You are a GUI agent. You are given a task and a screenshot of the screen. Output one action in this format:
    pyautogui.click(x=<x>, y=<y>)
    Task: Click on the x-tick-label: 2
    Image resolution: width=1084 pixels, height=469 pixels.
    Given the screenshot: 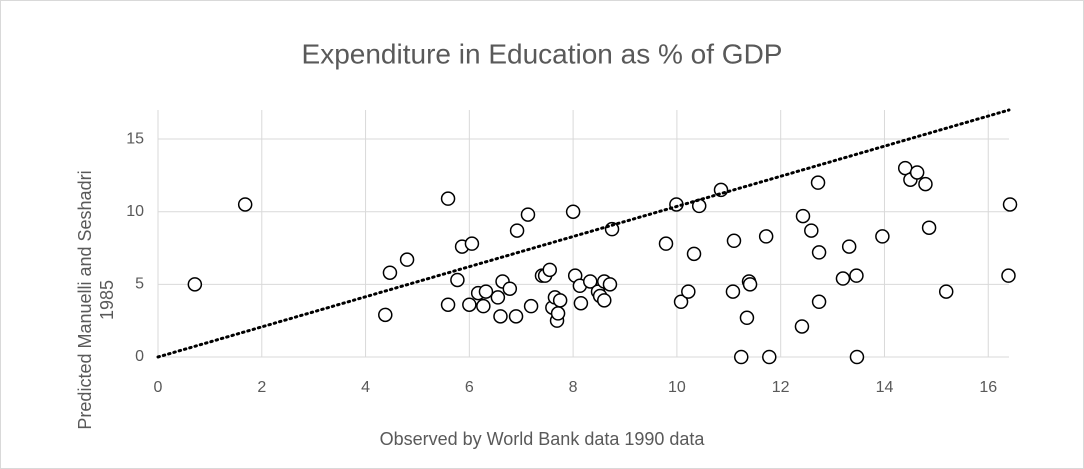 What is the action you would take?
    pyautogui.click(x=261, y=387)
    